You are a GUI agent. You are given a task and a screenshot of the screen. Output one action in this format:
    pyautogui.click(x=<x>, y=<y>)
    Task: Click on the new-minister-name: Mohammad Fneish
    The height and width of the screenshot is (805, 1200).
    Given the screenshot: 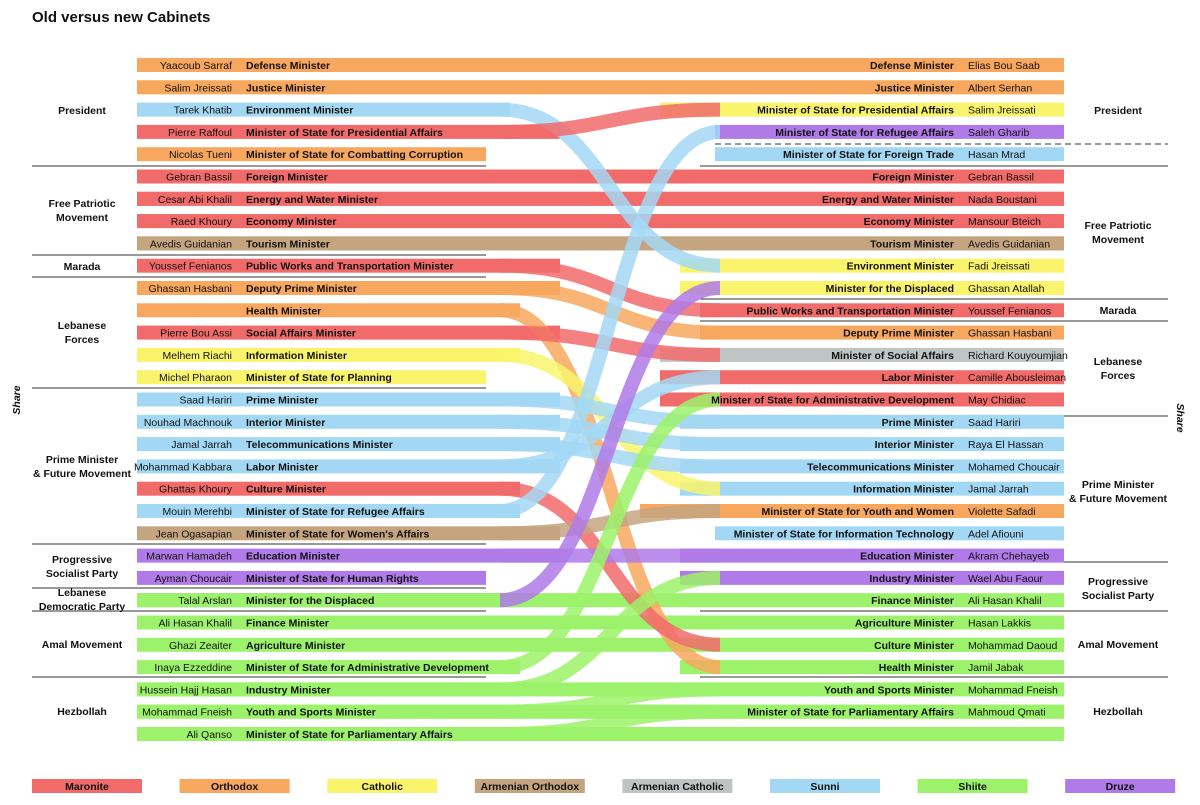 What is the action you would take?
    pyautogui.click(x=1013, y=690)
    